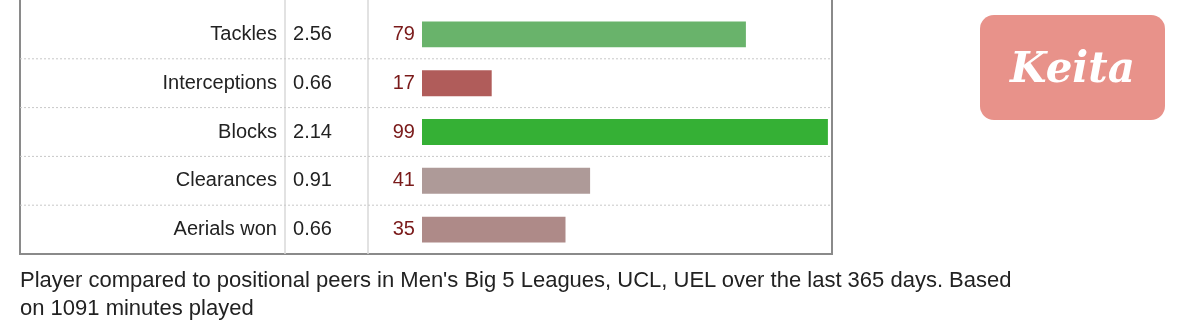  Describe the element at coordinates (403, 32) in the screenshot. I see `data-label: 79` at that location.